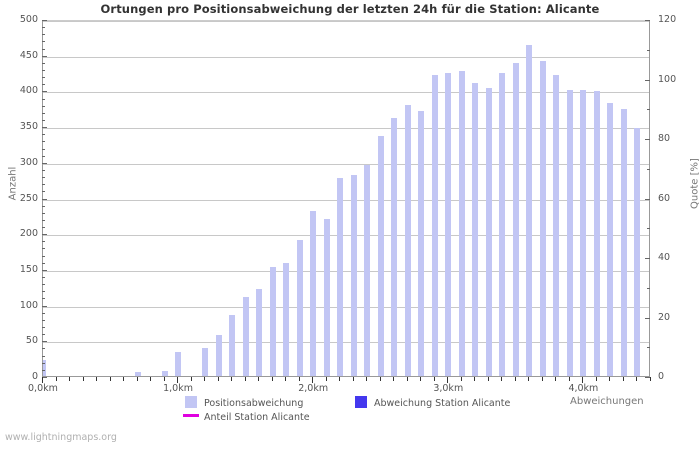  I want to click on y-axis-left-tick-label: 50, so click(31, 341).